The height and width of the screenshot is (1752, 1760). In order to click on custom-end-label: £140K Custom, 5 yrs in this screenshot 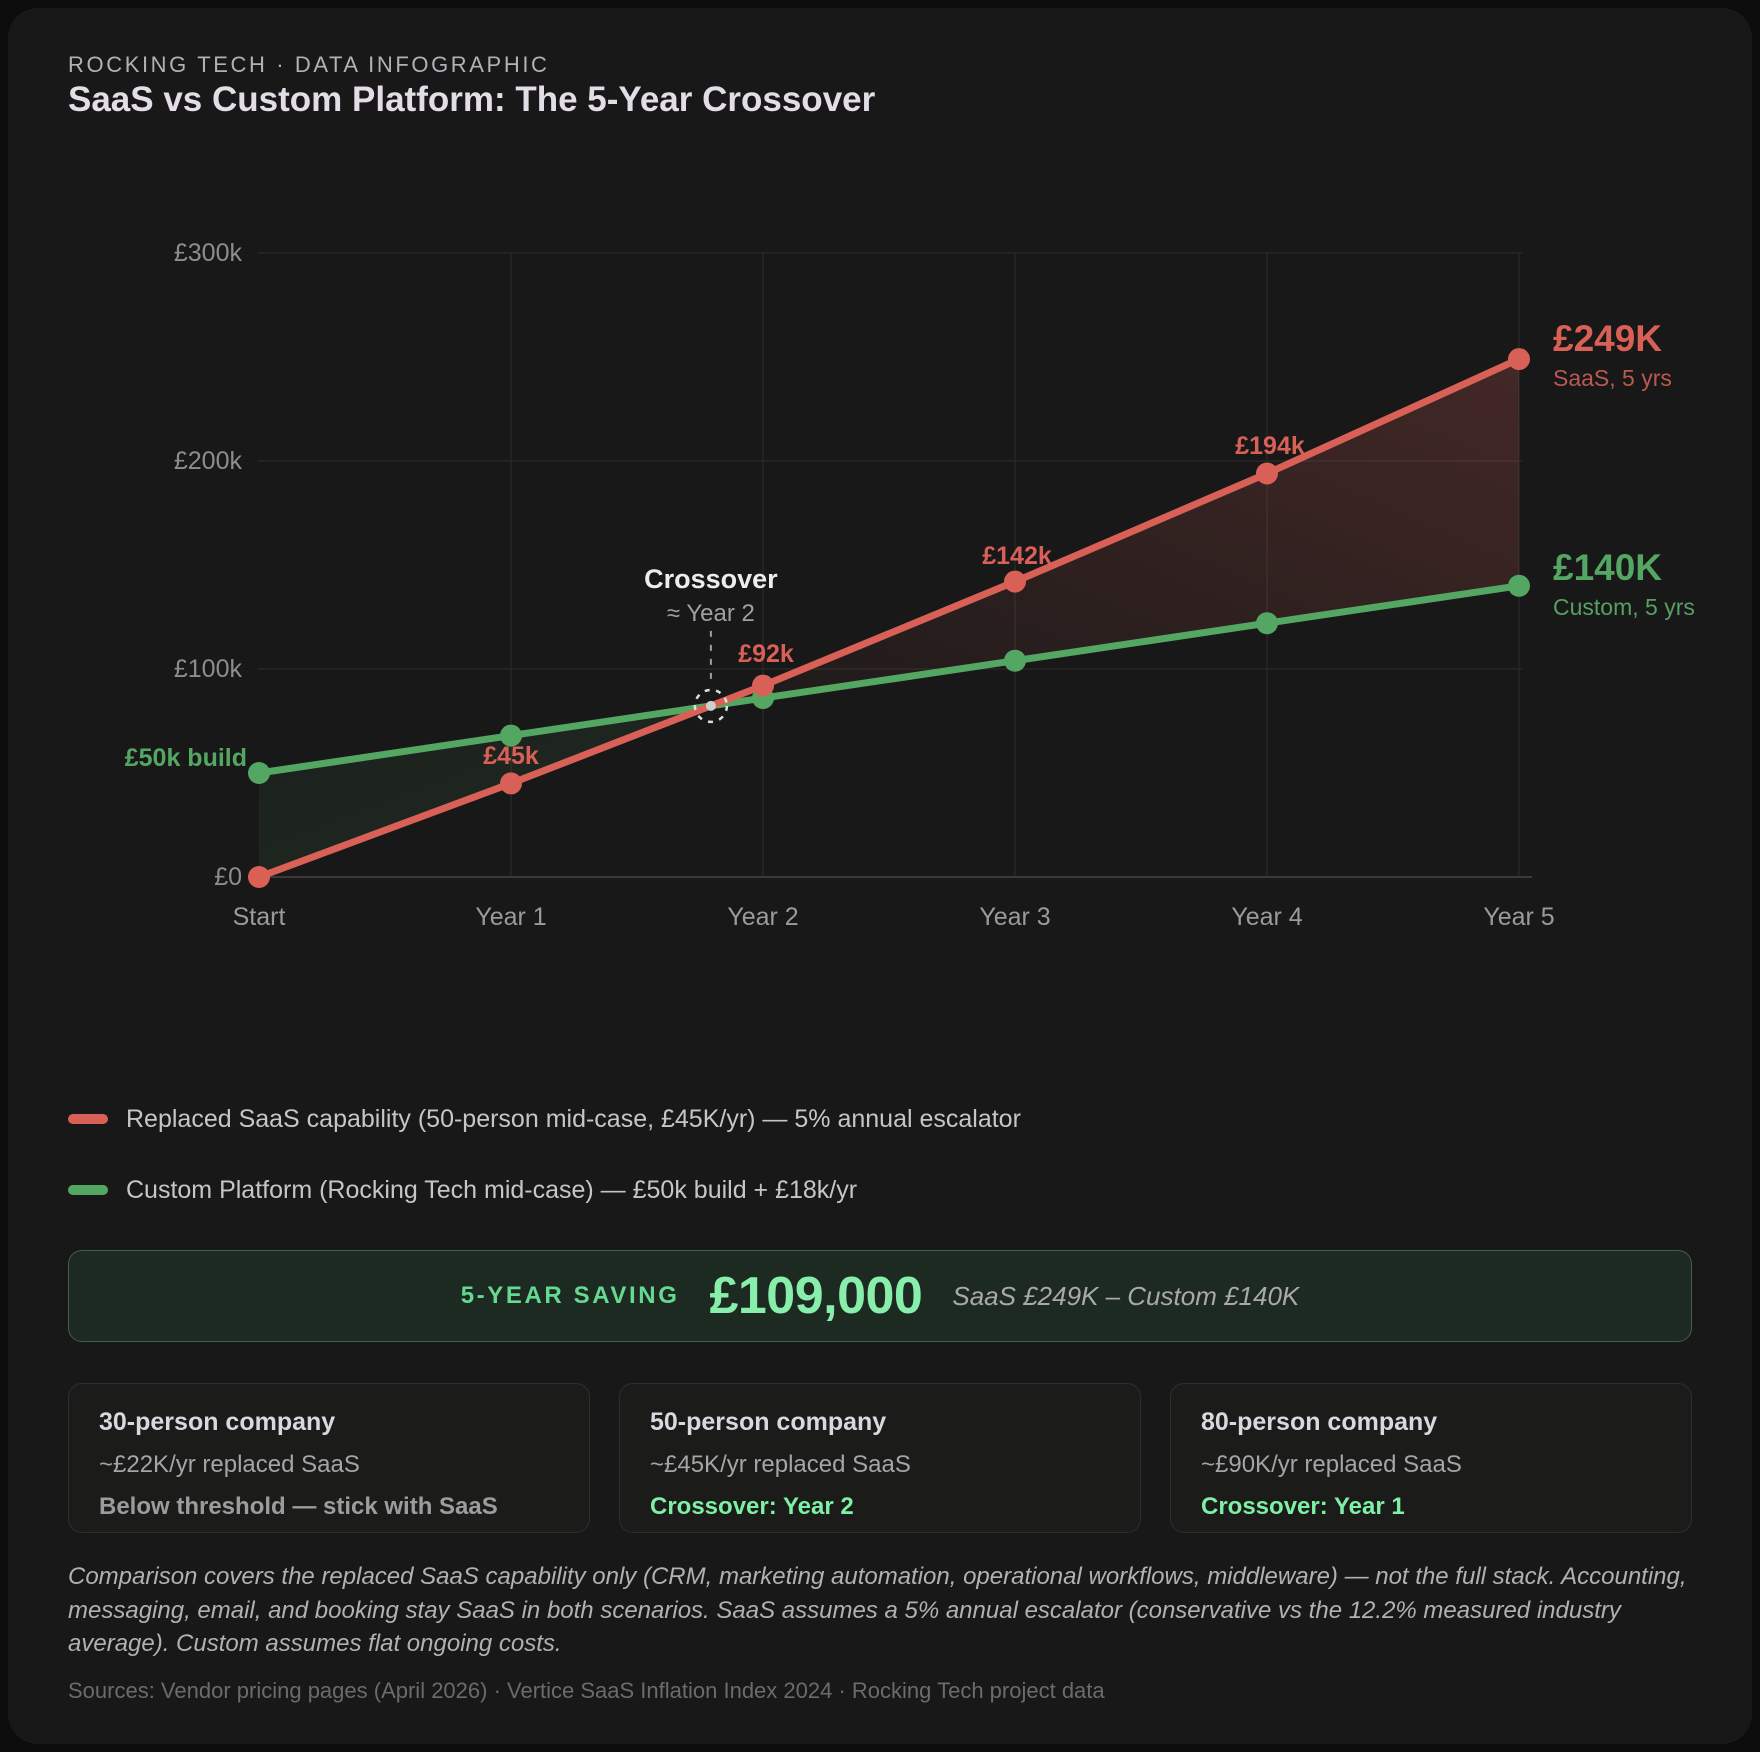, I will do `click(1624, 585)`.